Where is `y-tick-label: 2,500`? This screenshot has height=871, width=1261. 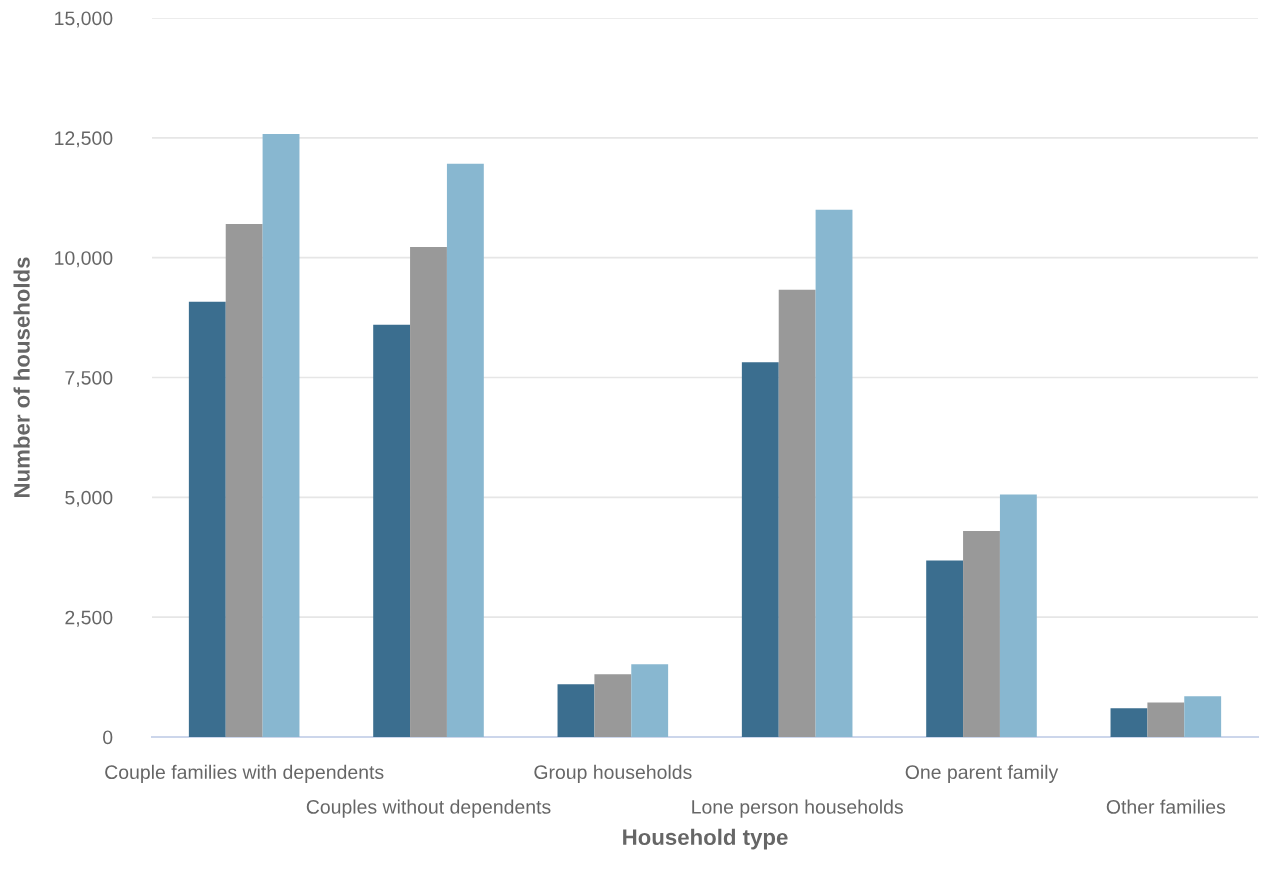 y-tick-label: 2,500 is located at coordinates (89, 618).